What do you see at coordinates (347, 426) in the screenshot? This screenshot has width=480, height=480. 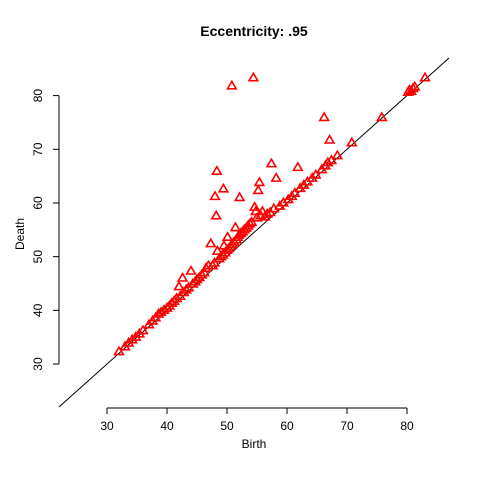 I see `x-tick-label: 70` at bounding box center [347, 426].